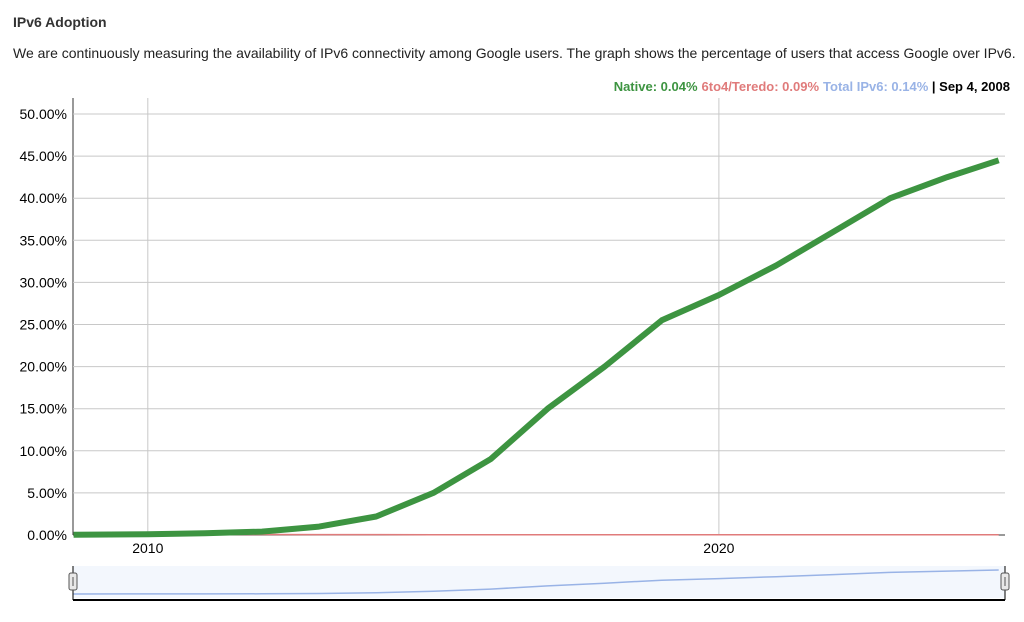 This screenshot has height=622, width=1024. What do you see at coordinates (43, 367) in the screenshot?
I see `y-tick-label: 20.00%` at bounding box center [43, 367].